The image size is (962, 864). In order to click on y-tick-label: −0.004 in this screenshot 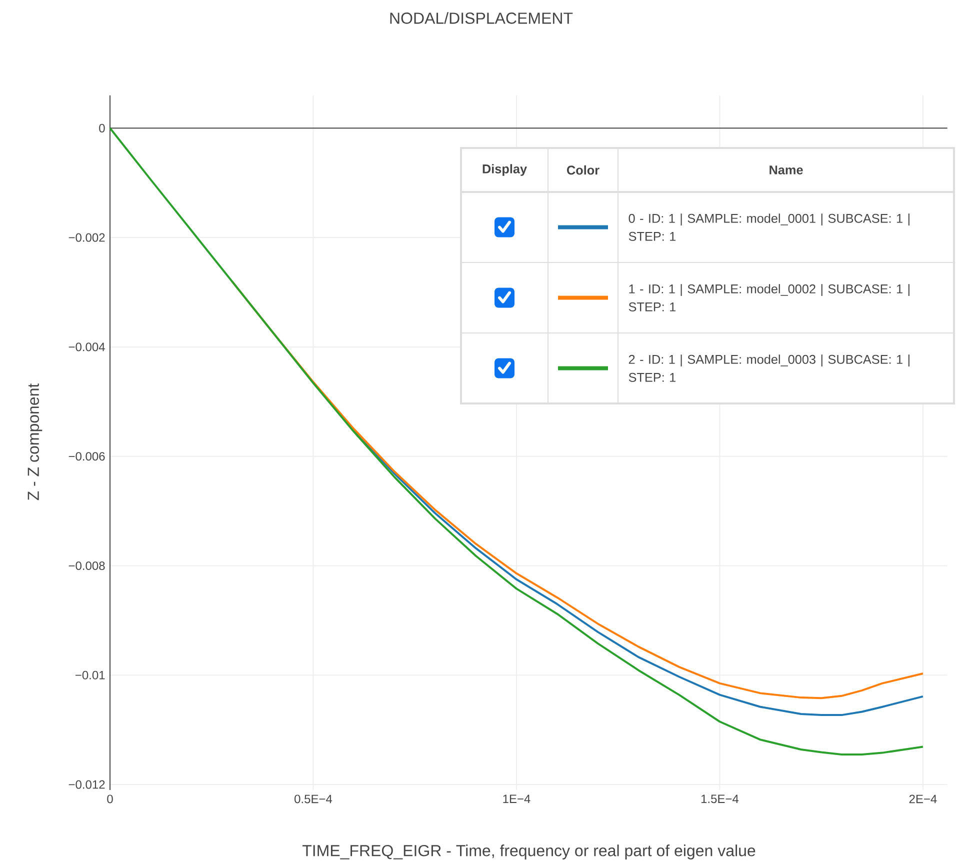, I will do `click(86, 347)`.